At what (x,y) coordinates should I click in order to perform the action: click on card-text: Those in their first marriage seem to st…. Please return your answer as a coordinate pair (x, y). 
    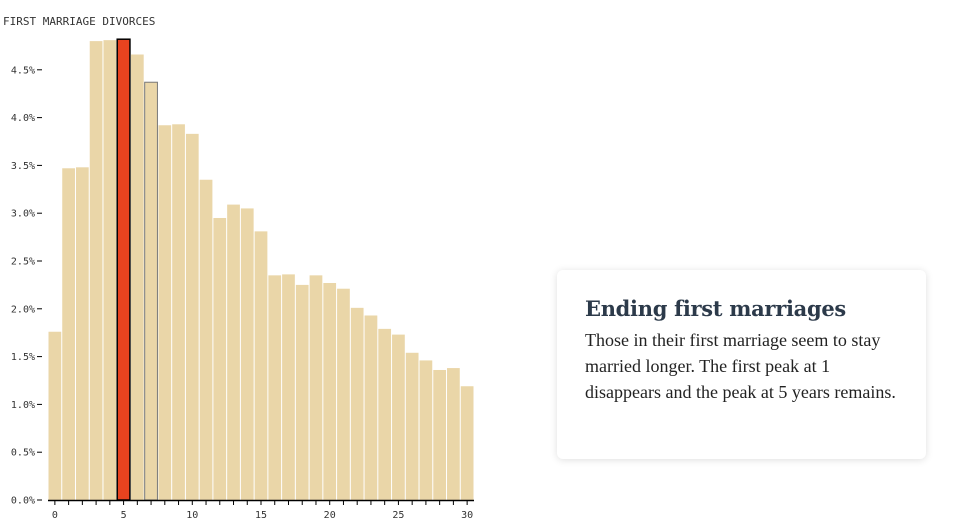
    Looking at the image, I should click on (740, 366).